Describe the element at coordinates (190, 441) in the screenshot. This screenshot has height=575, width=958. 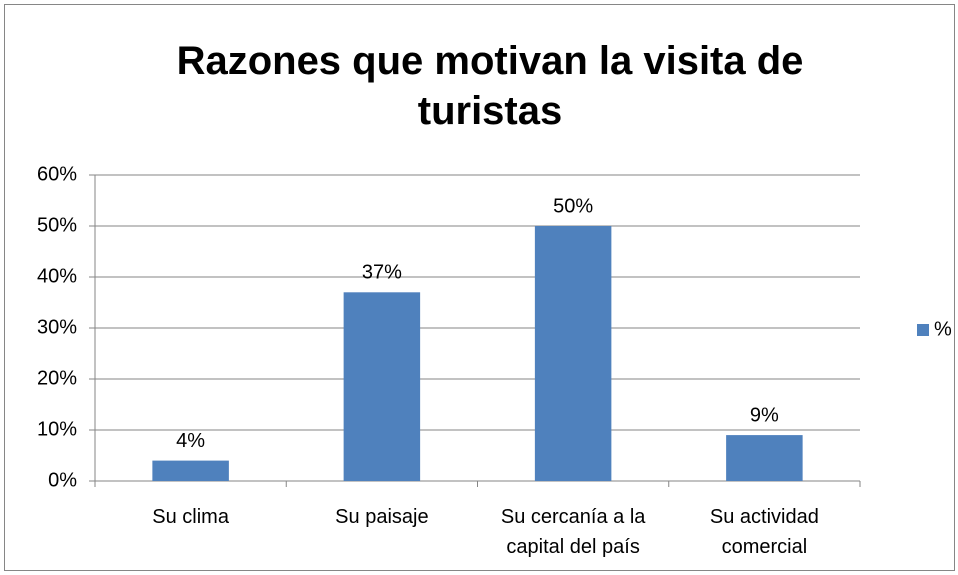
I see `data-label: 4%` at that location.